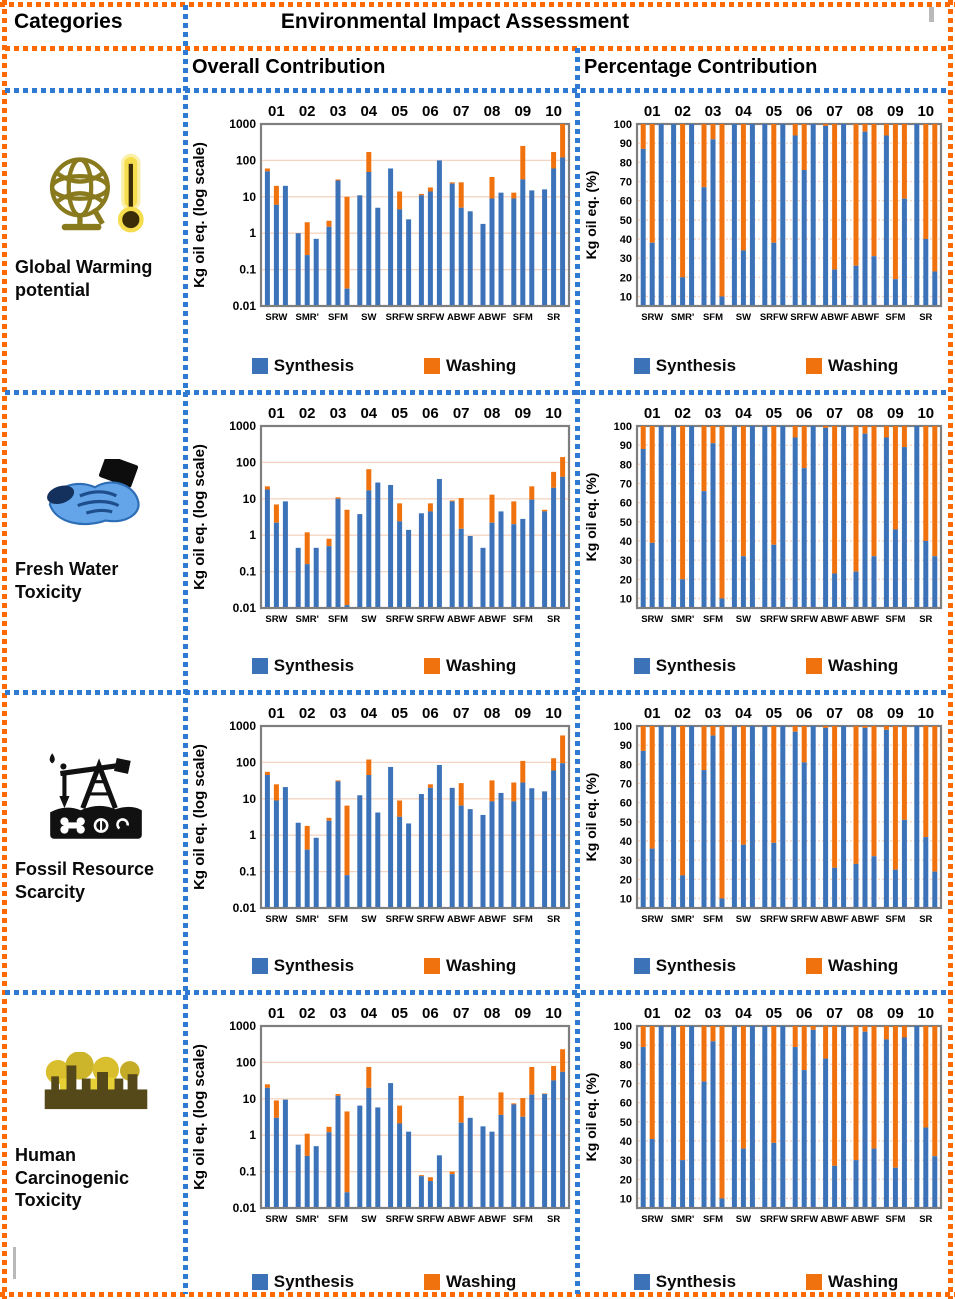 The width and height of the screenshot is (955, 1299). I want to click on svg-text: 05, so click(773, 111).